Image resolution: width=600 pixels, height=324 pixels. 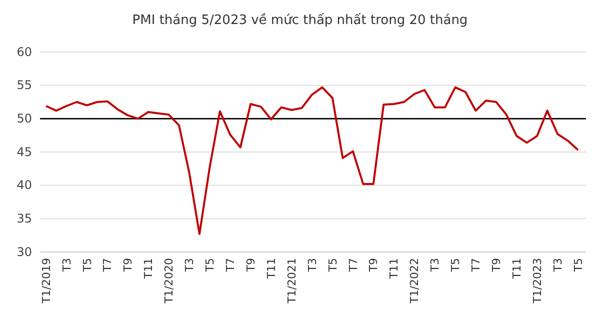 What do you see at coordinates (169, 281) in the screenshot?
I see `x-tick-label: T1/2020` at bounding box center [169, 281].